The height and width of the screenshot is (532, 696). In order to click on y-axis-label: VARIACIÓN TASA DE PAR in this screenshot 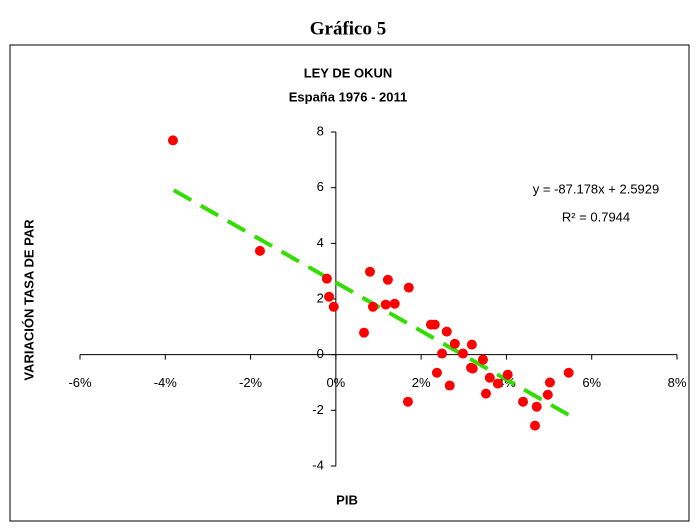, I will do `click(28, 300)`.